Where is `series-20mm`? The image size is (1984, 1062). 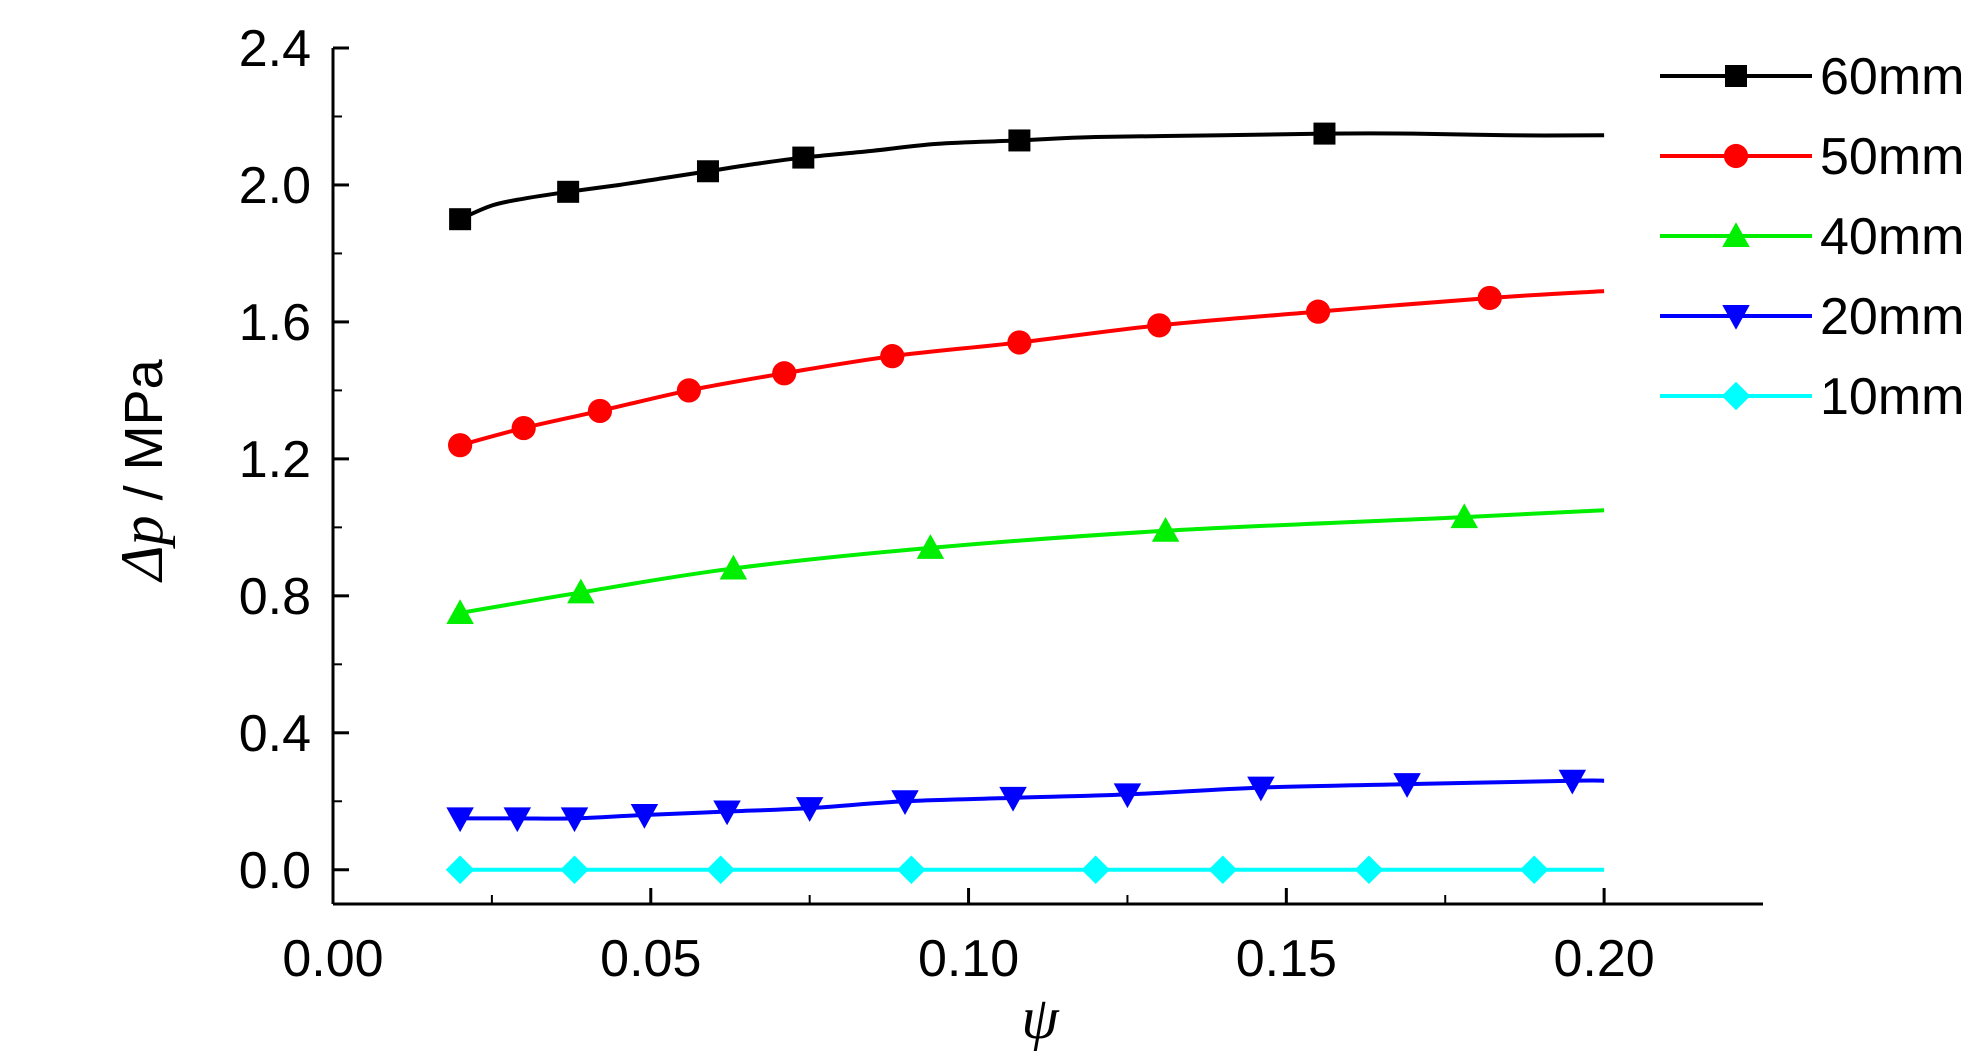
series-20mm is located at coordinates (1025, 801).